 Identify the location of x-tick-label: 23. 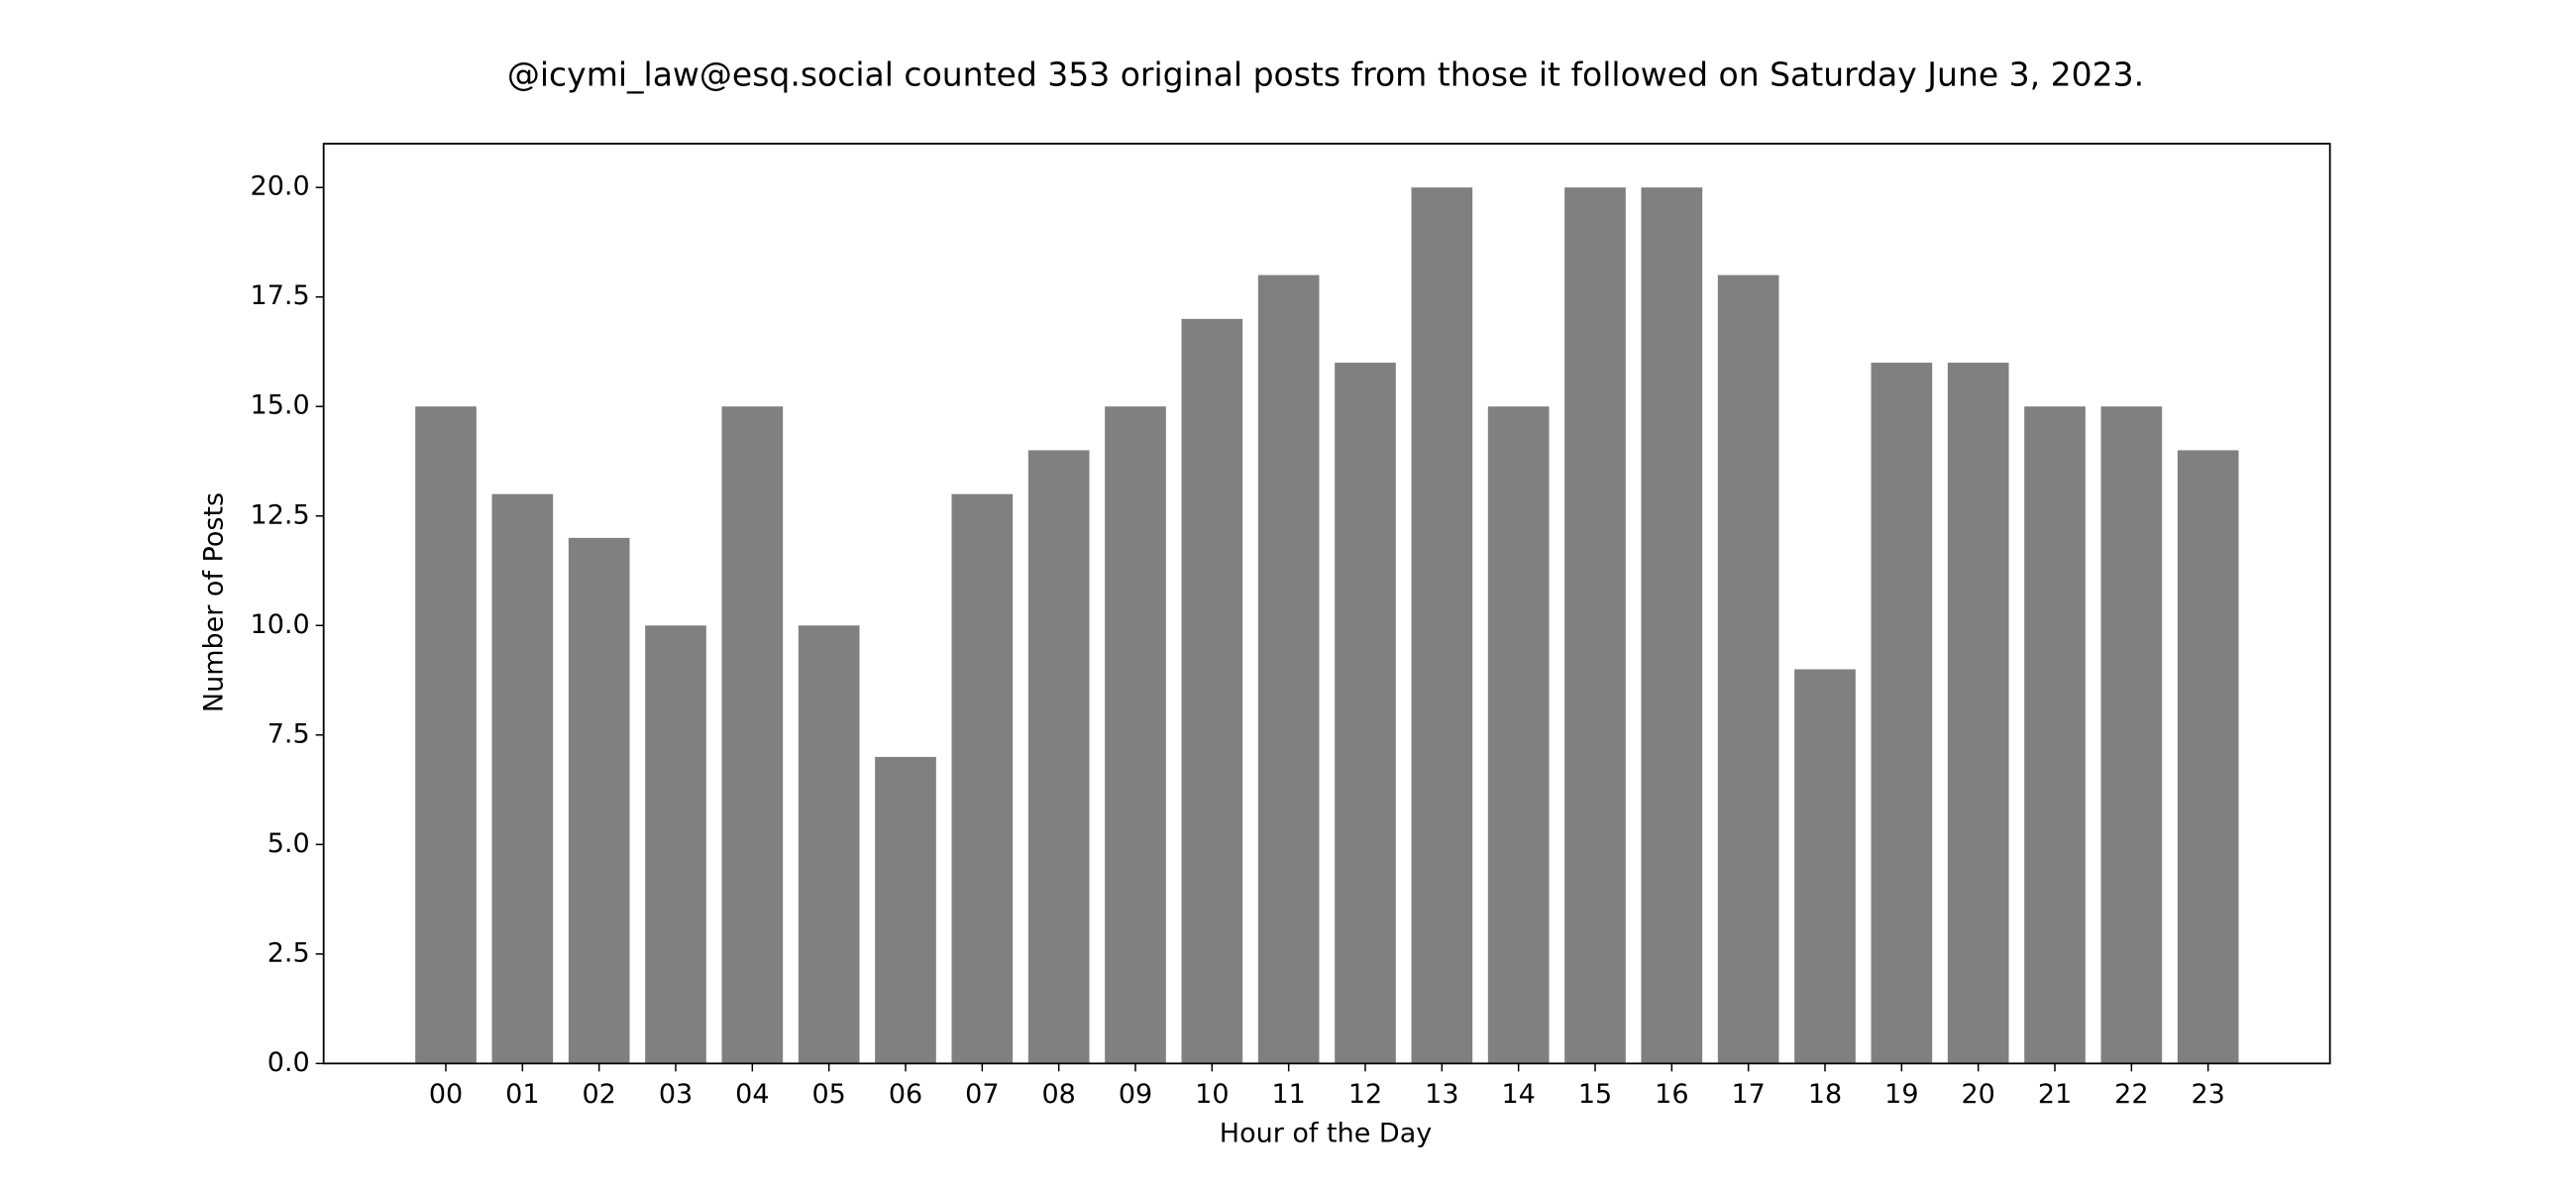
(2207, 1094).